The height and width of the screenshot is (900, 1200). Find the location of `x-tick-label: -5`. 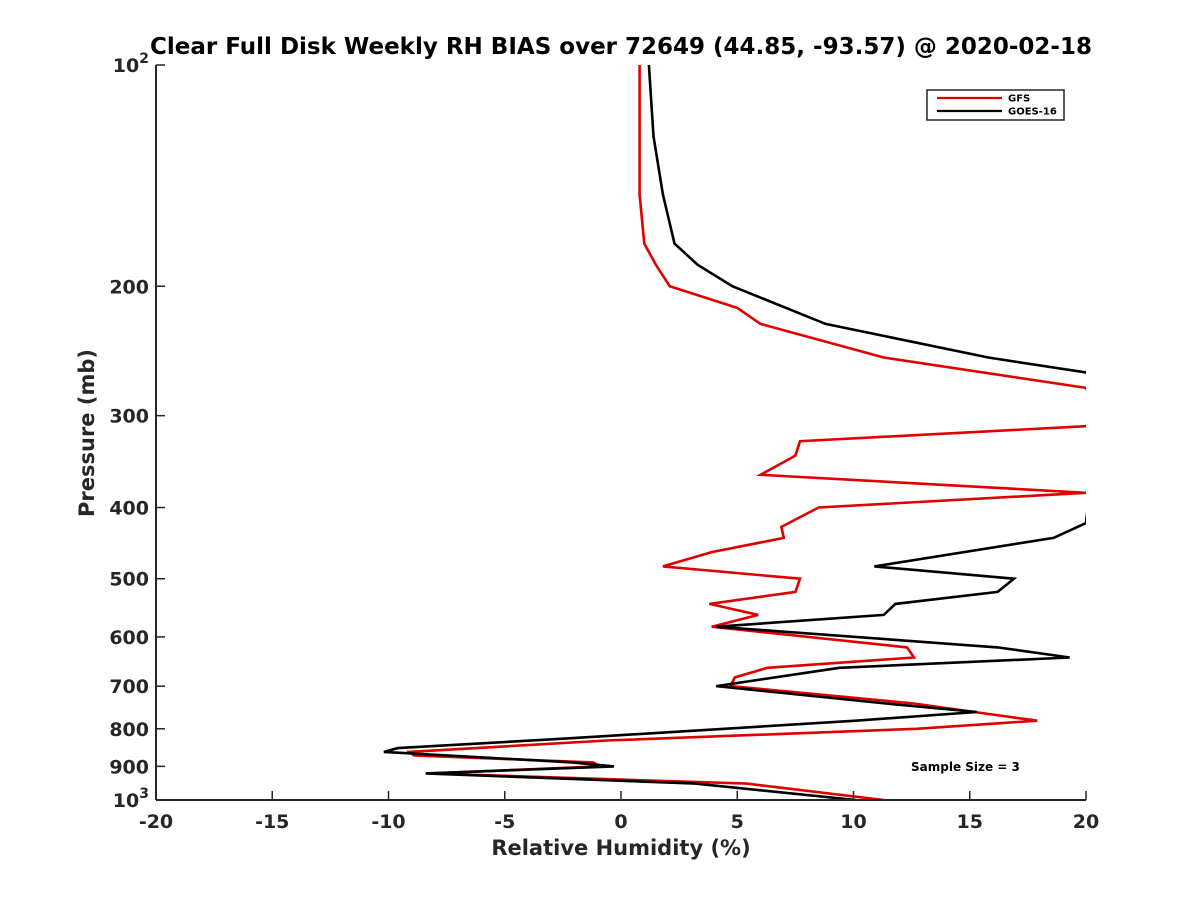

x-tick-label: -5 is located at coordinates (504, 822).